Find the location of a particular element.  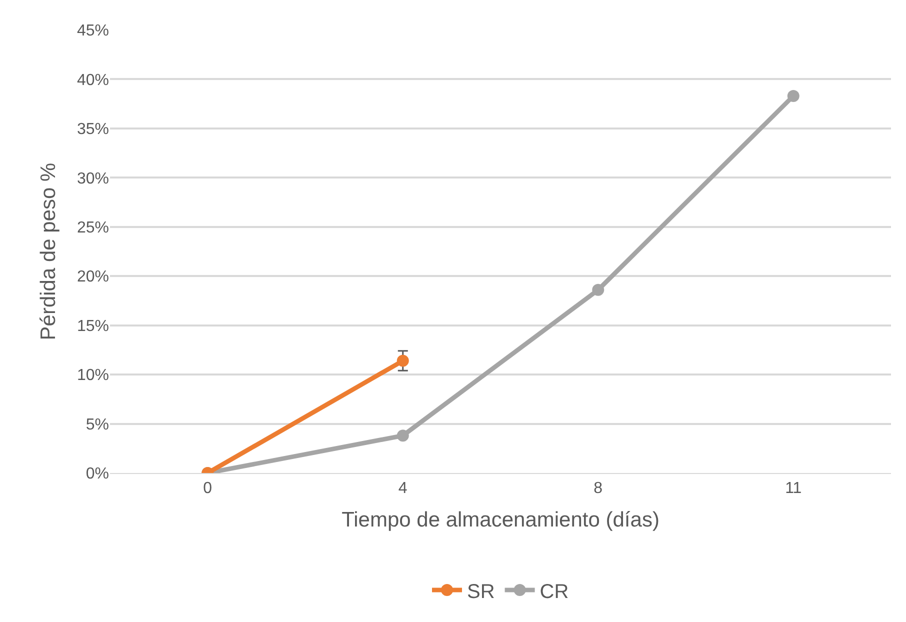

x-tick-label: 11 is located at coordinates (793, 489).